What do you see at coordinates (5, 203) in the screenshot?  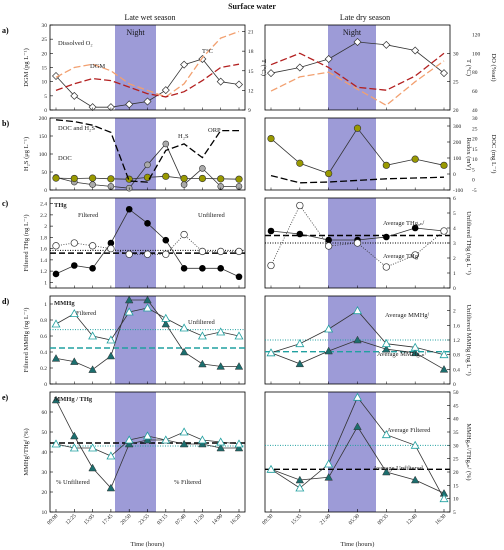 I see `panel-label: c)` at bounding box center [5, 203].